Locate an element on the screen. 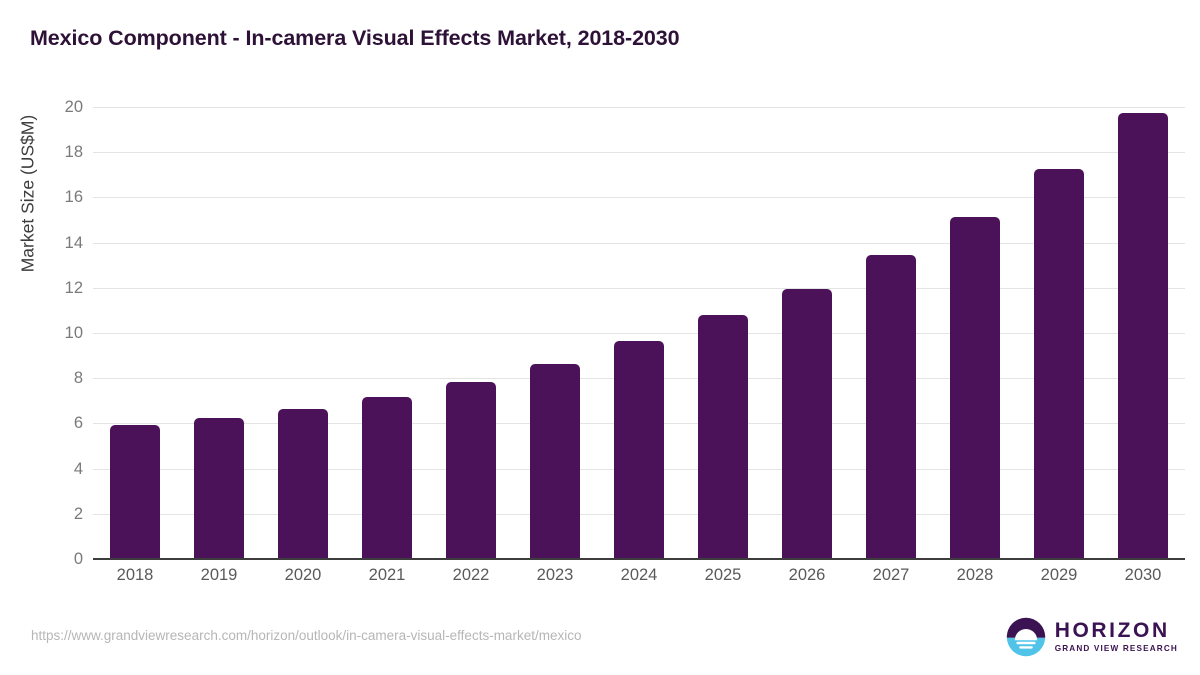  y-axis-tick-label: 14 is located at coordinates (73, 242).